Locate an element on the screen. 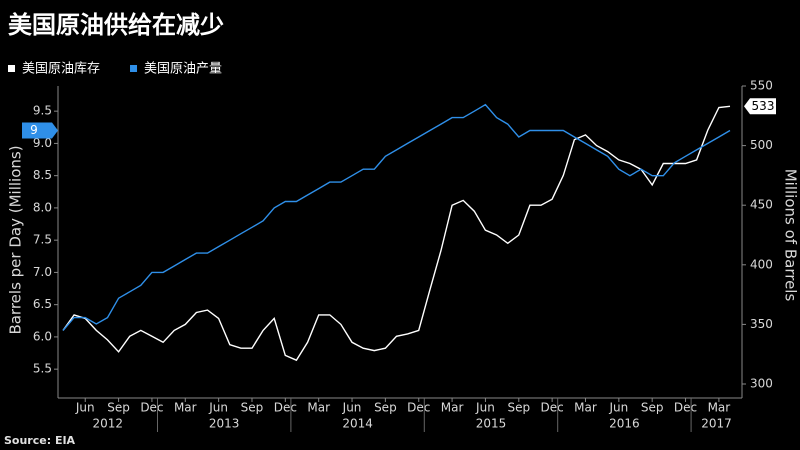 This screenshot has height=450, width=800. y-tick-label: 7.0 is located at coordinates (42, 272).